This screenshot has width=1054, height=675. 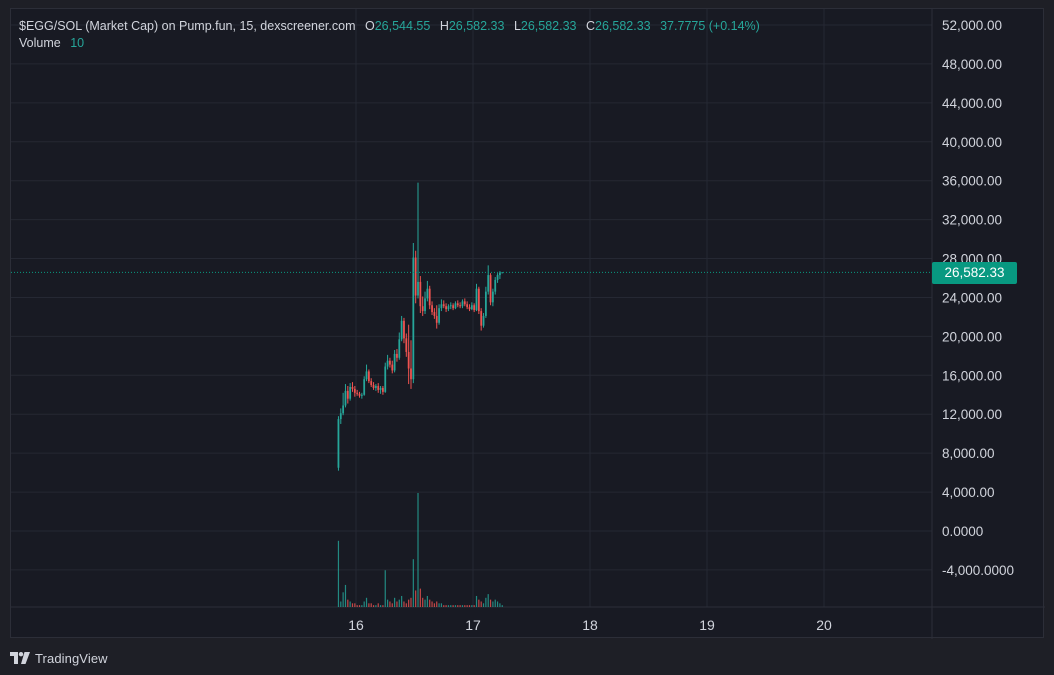 I want to click on tradingview-attribution: TradingView, so click(x=59, y=658).